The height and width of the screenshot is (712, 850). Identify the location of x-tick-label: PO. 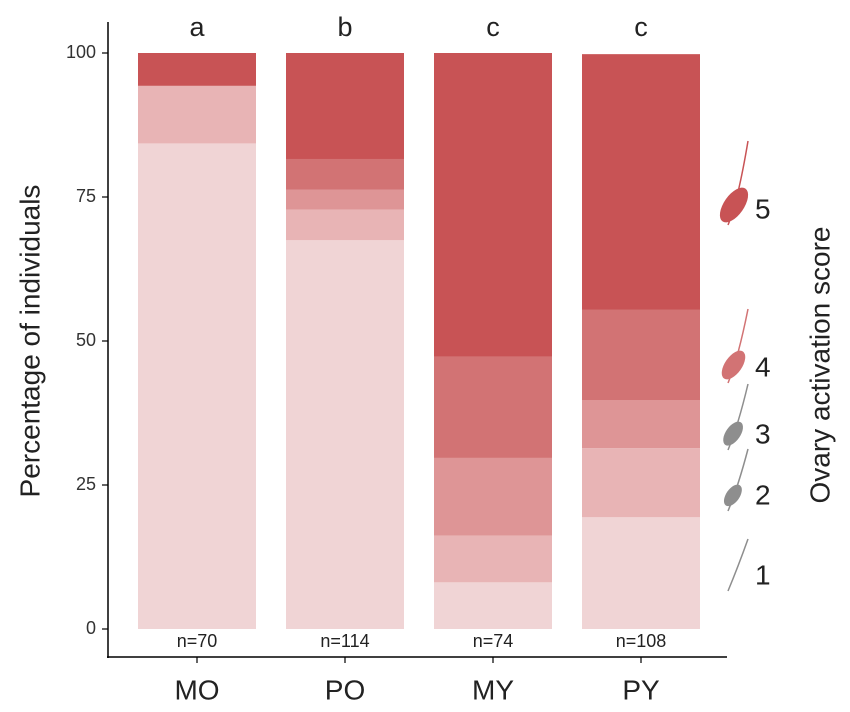
(345, 689).